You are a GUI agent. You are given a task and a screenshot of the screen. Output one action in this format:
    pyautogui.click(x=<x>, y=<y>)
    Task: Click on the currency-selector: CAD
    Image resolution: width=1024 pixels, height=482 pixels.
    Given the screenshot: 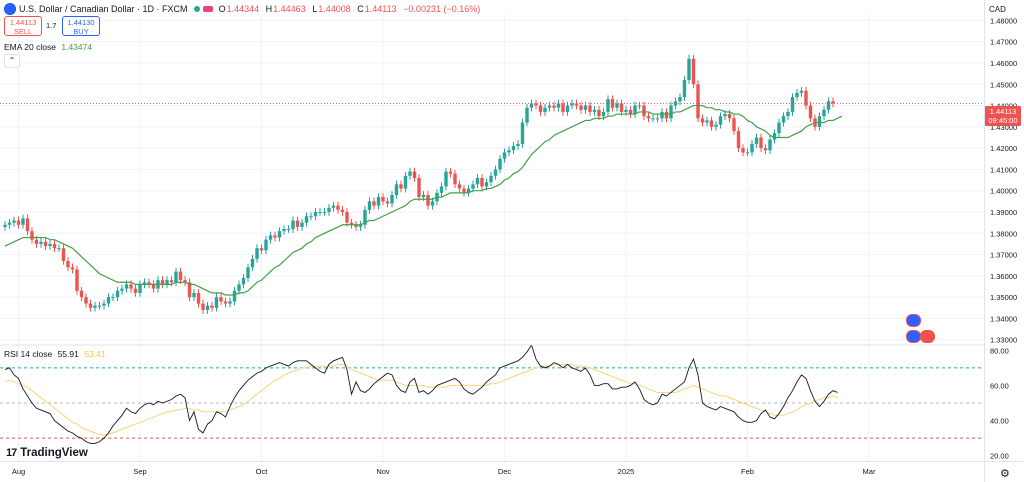 What is the action you would take?
    pyautogui.click(x=997, y=9)
    